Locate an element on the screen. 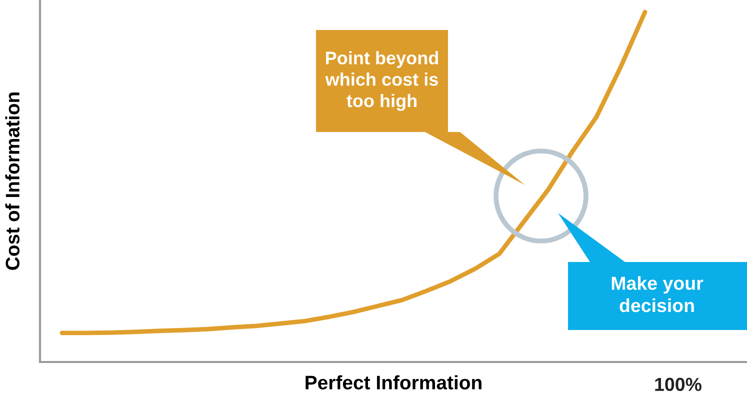 This screenshot has width=747, height=400. annotation: Point beyond which cost is too high is located at coordinates (381, 81).